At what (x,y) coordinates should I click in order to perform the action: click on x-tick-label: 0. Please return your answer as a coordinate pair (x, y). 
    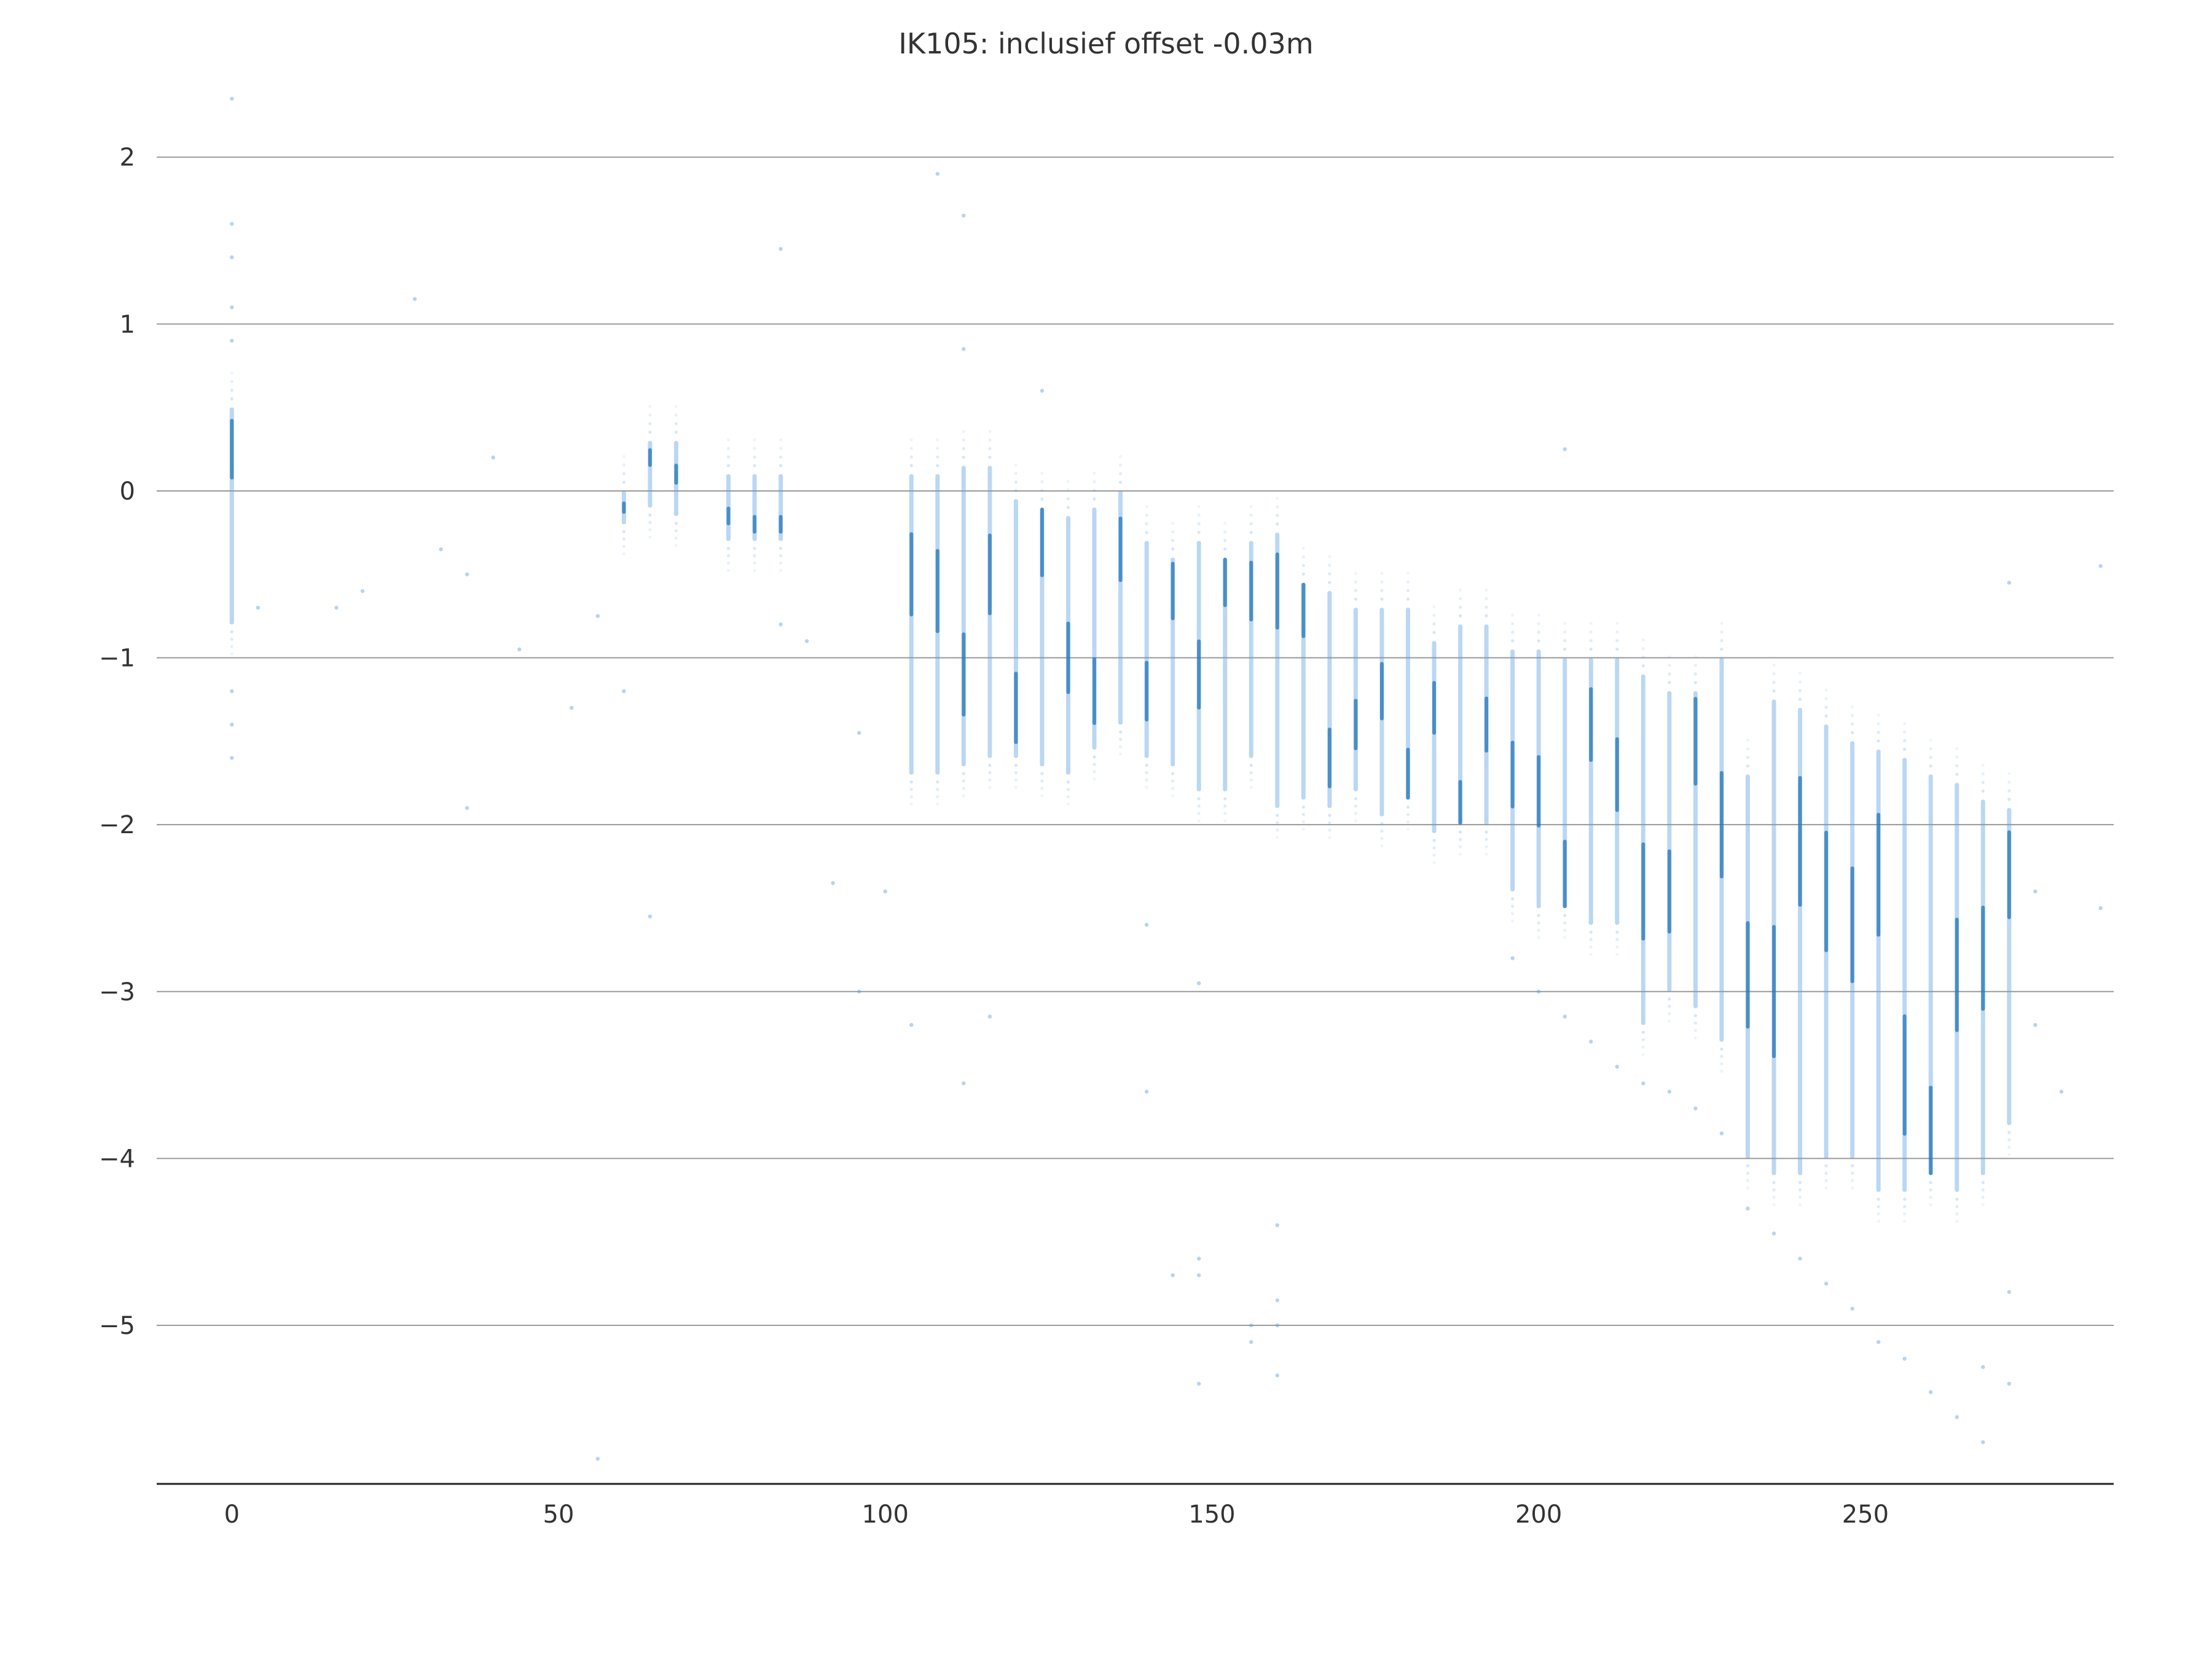
    Looking at the image, I should click on (232, 1514).